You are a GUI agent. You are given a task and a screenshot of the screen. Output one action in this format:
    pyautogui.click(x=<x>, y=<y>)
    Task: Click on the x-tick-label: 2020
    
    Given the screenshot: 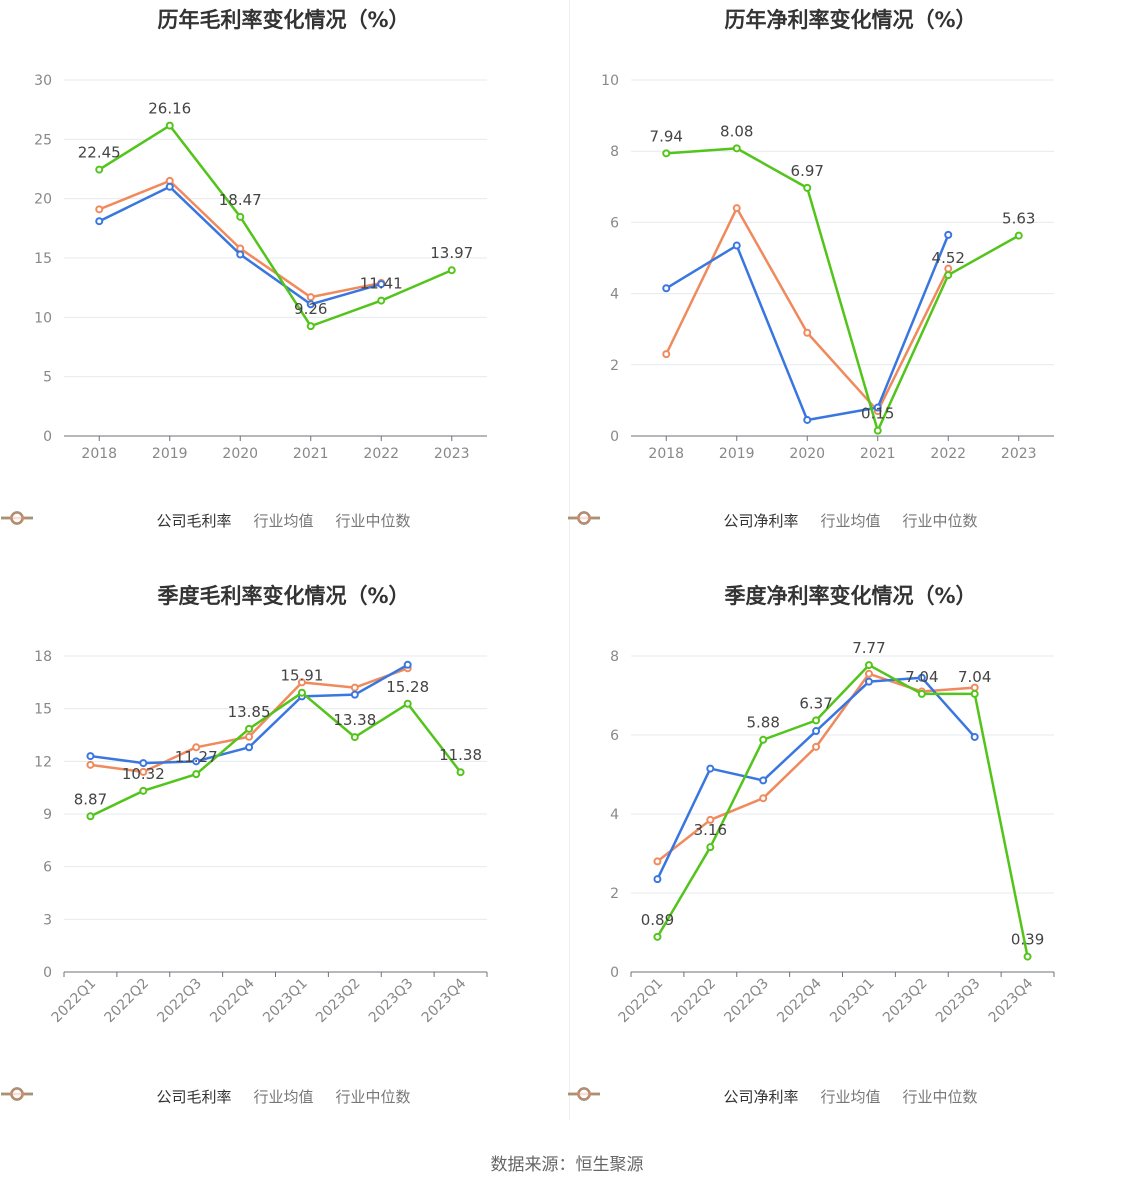 What is the action you would take?
    pyautogui.click(x=240, y=454)
    